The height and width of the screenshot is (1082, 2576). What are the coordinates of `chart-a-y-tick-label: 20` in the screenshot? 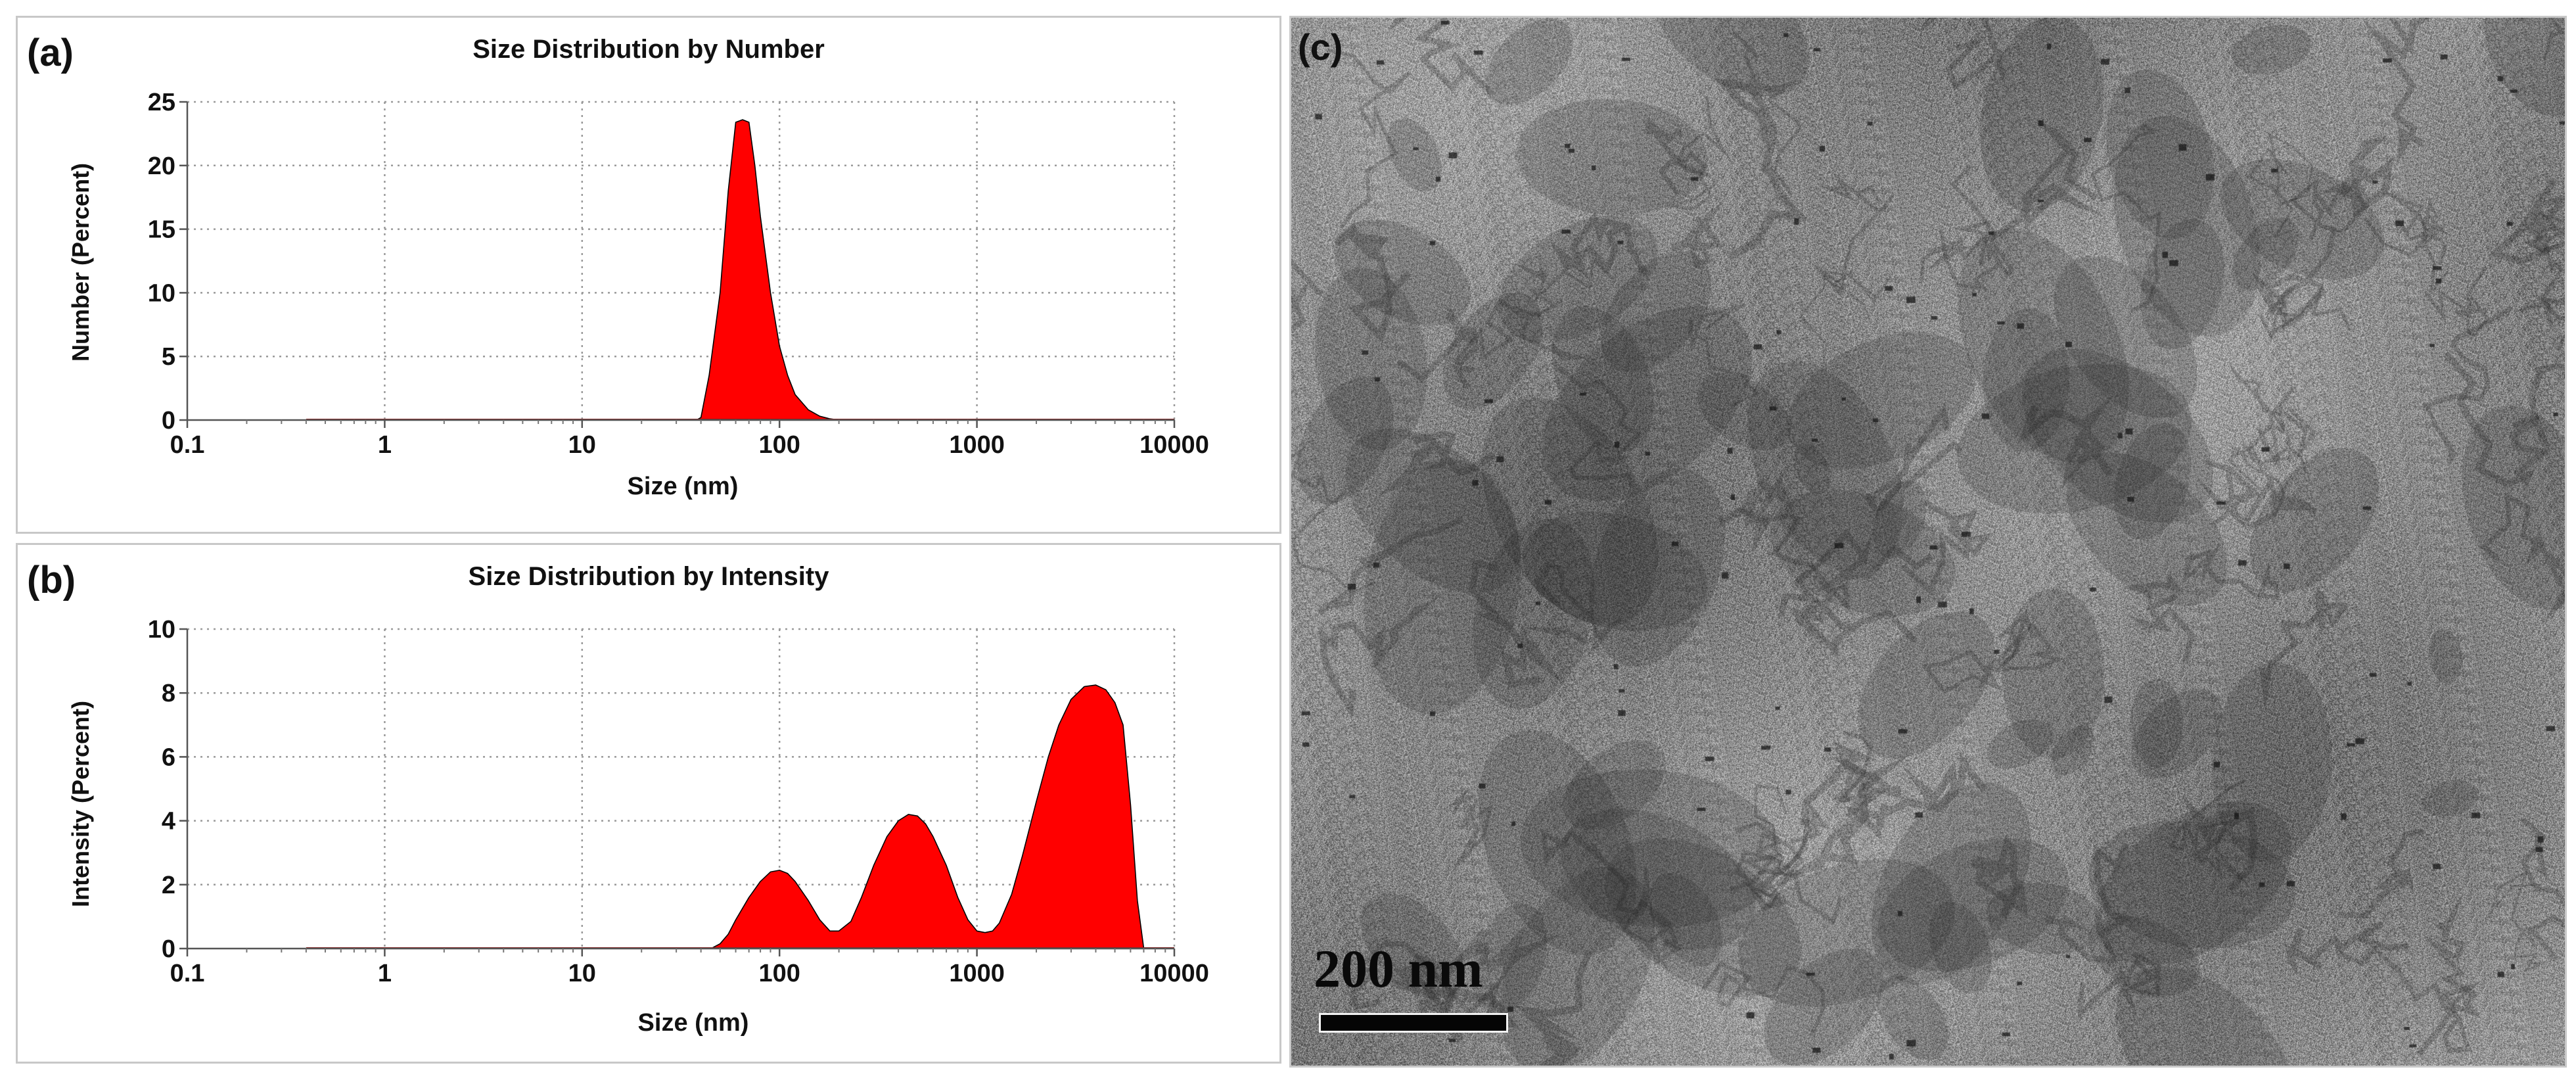 It's located at (161, 166).